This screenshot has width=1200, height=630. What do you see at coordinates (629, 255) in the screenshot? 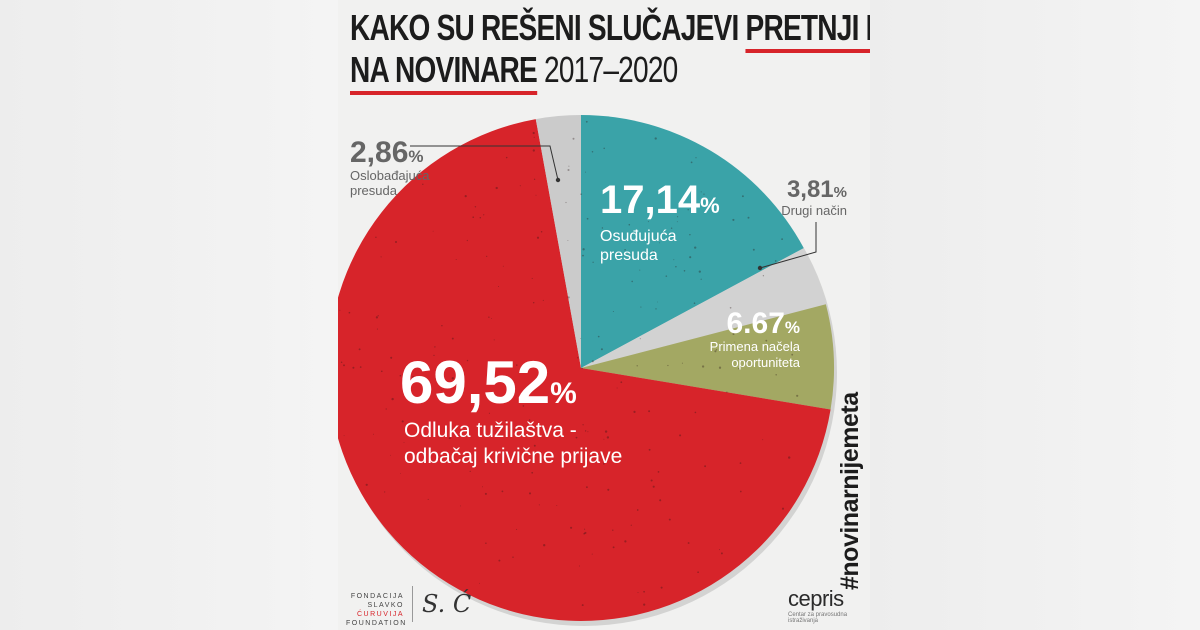
I see `slice-category-label: presuda` at bounding box center [629, 255].